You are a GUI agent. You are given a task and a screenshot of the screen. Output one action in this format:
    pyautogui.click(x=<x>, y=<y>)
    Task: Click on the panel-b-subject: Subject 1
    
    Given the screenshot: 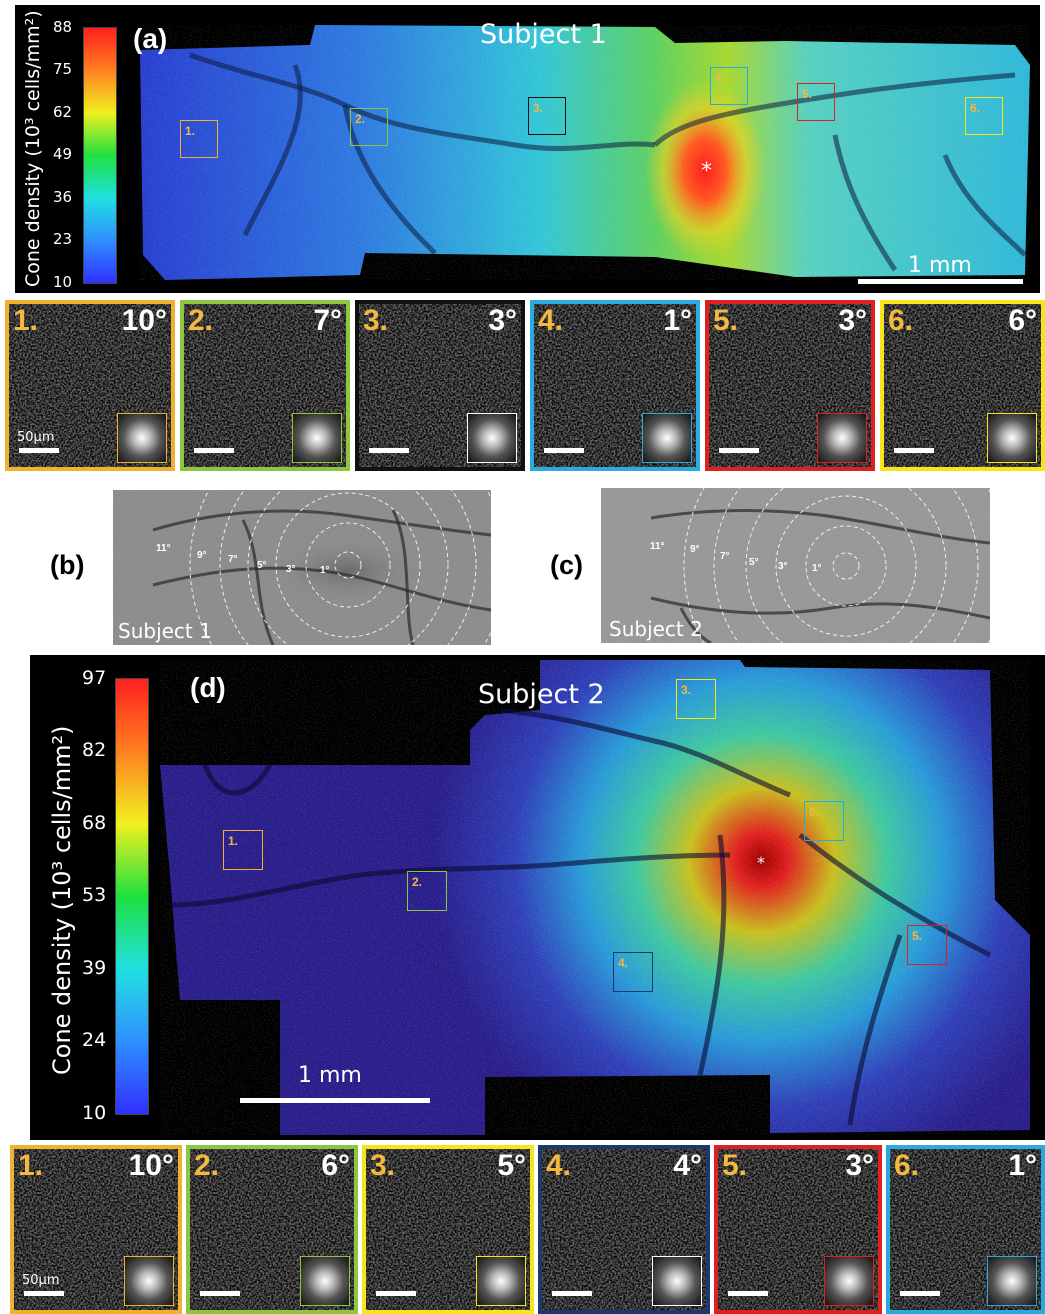 What is the action you would take?
    pyautogui.click(x=165, y=631)
    